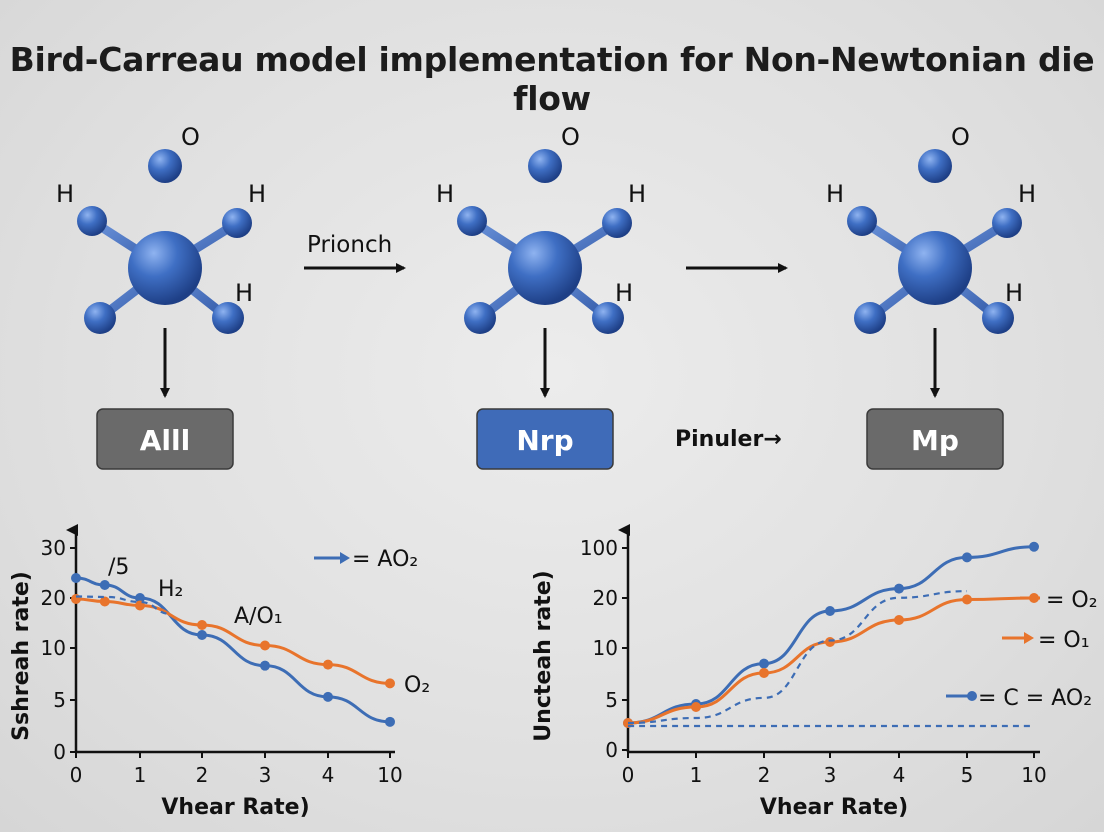 The height and width of the screenshot is (832, 1104). I want to click on annotation-3: A∕O₁, so click(258, 616).